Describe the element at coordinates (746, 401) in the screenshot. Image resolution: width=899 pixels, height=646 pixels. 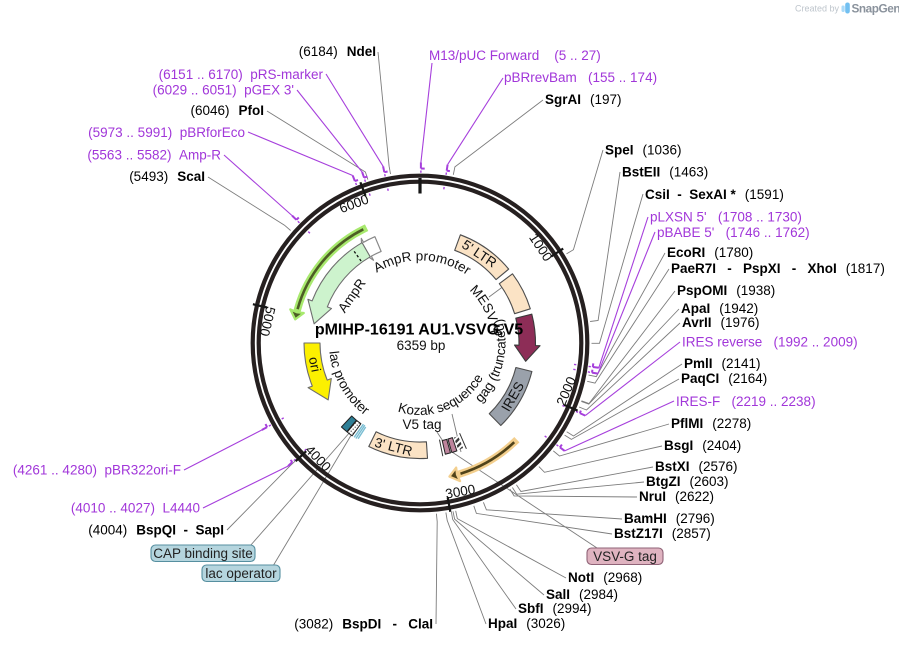
I see `svg-text: IRES-F (2219 .. 2238)` at that location.